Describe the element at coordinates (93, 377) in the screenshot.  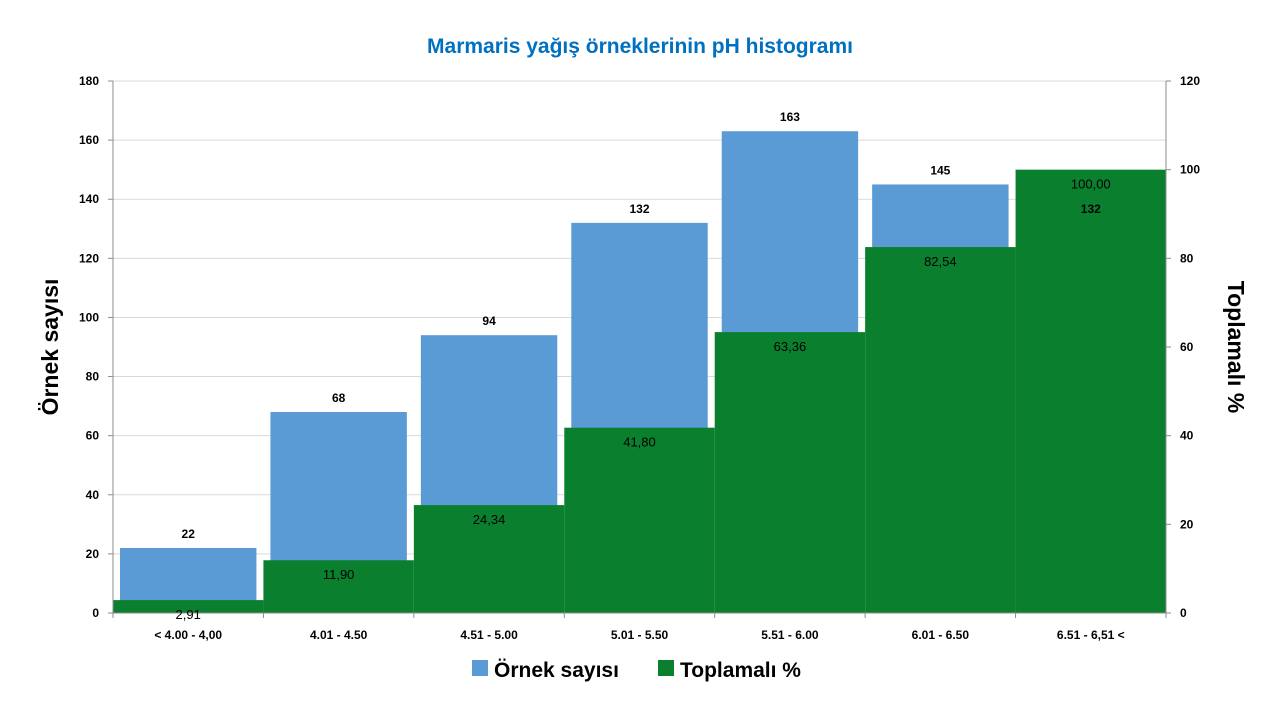
I see `y-tick-label: 80` at that location.